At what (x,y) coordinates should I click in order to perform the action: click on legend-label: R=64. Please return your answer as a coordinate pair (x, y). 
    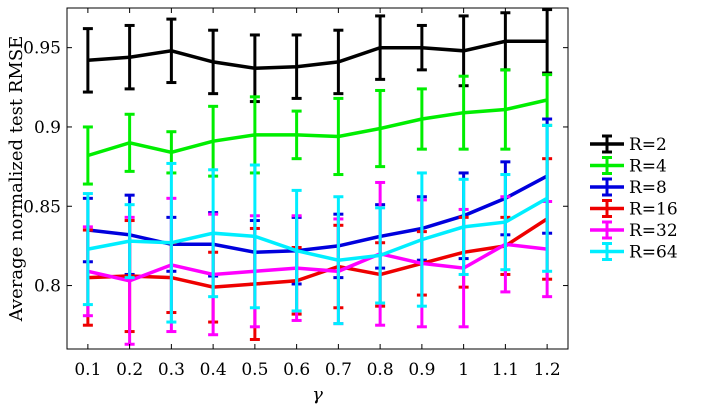
    Looking at the image, I should click on (653, 253).